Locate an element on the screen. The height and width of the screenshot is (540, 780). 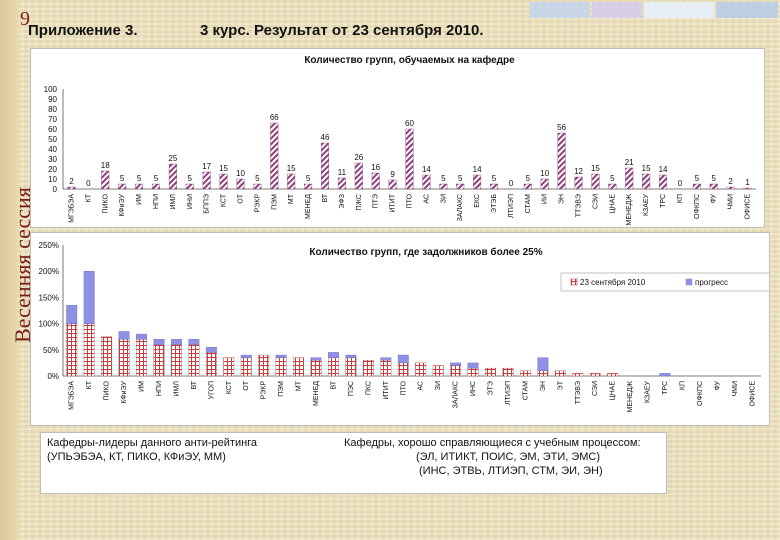
data-label: 1 is located at coordinates (747, 182).